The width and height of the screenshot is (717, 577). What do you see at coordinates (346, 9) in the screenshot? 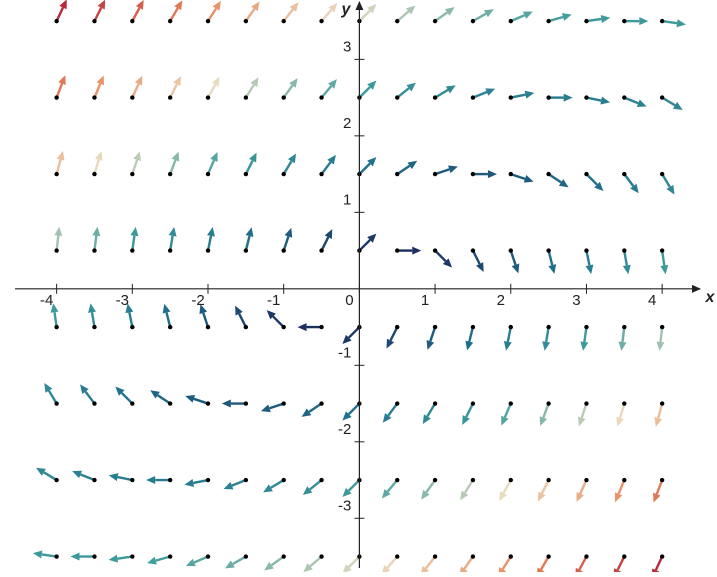
I see `y-axis-label: y` at bounding box center [346, 9].